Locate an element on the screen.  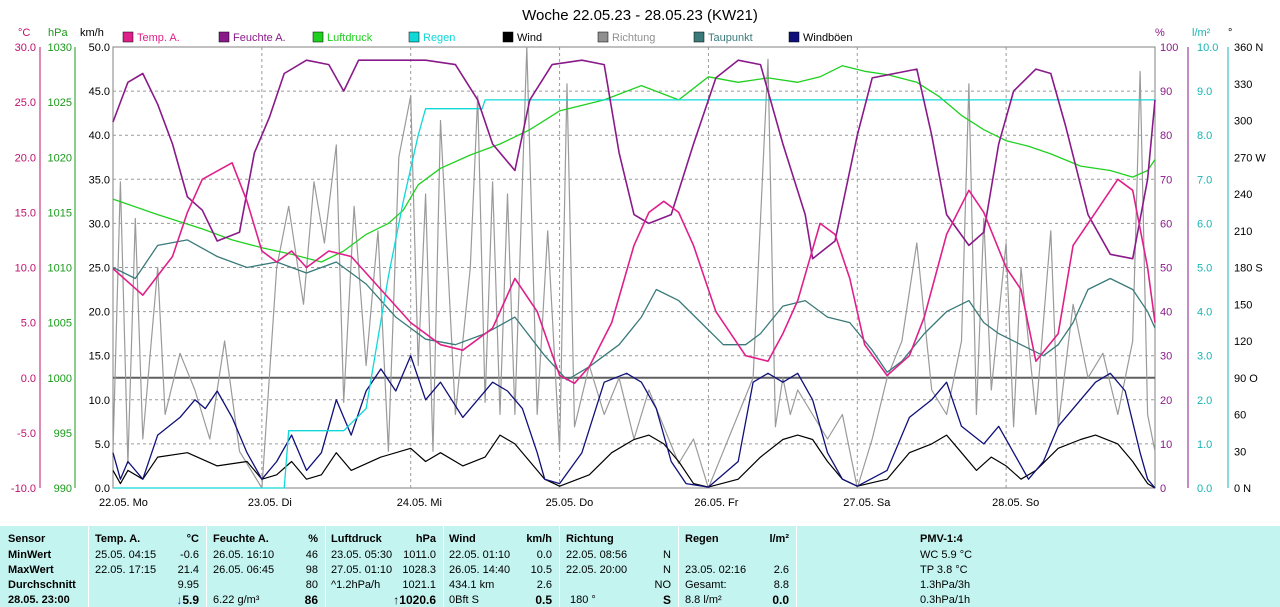
wind-unit-label: km/h is located at coordinates (92, 33).